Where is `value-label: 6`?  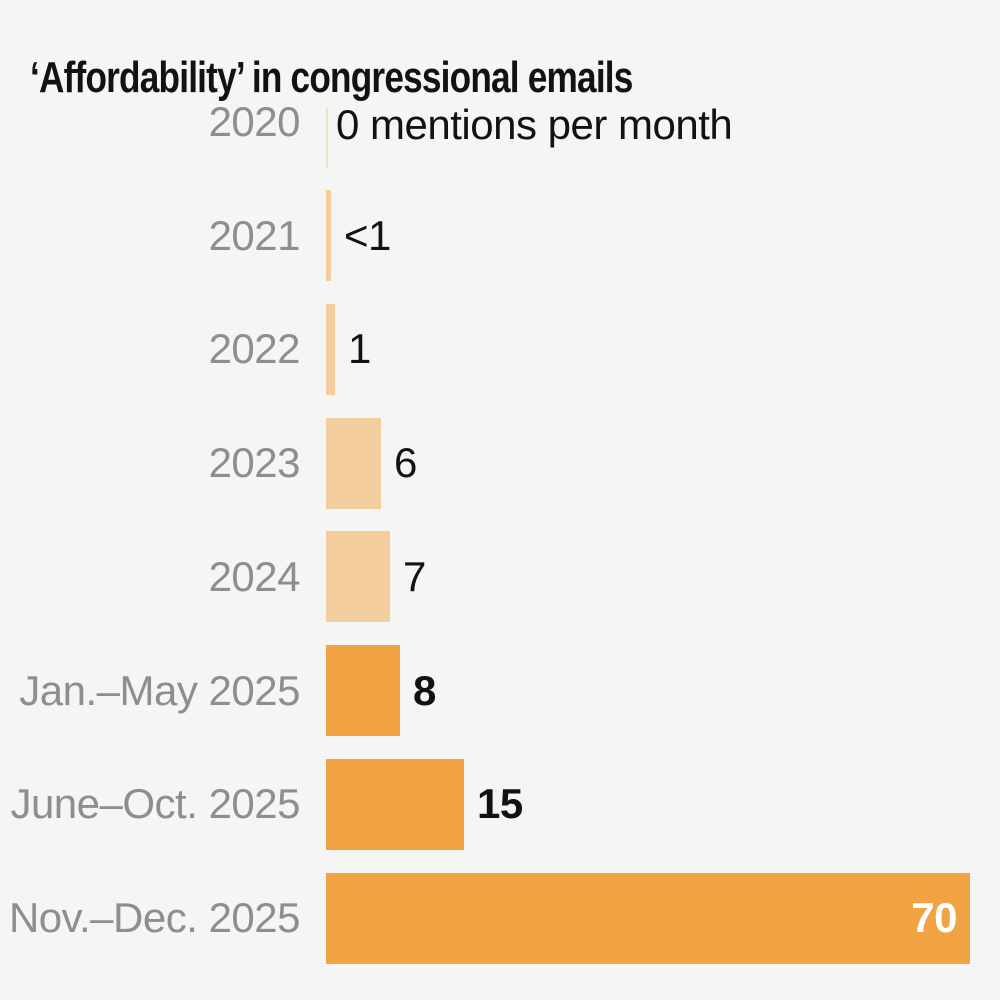
value-label: 6 is located at coordinates (405, 463).